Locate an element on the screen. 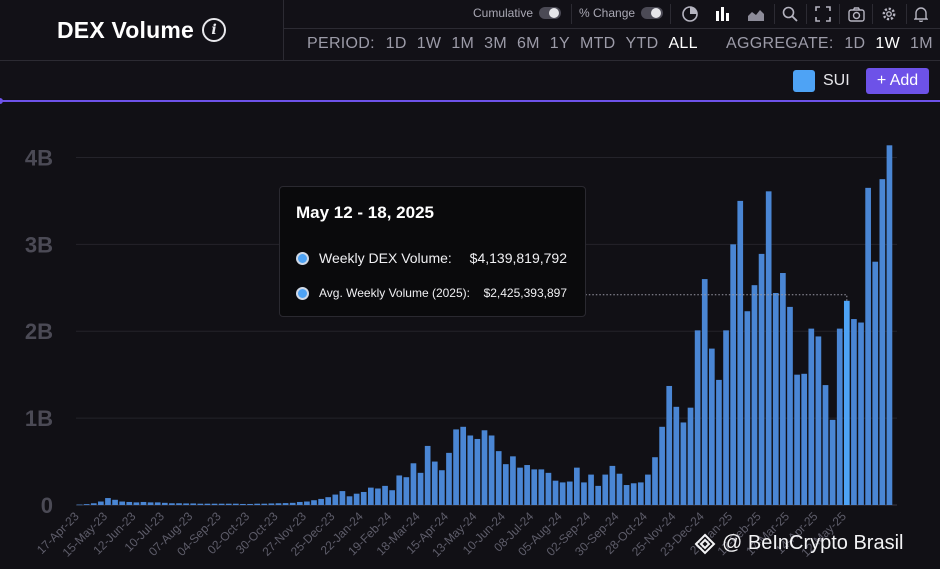  period-option-ytd: YTD is located at coordinates (642, 43).